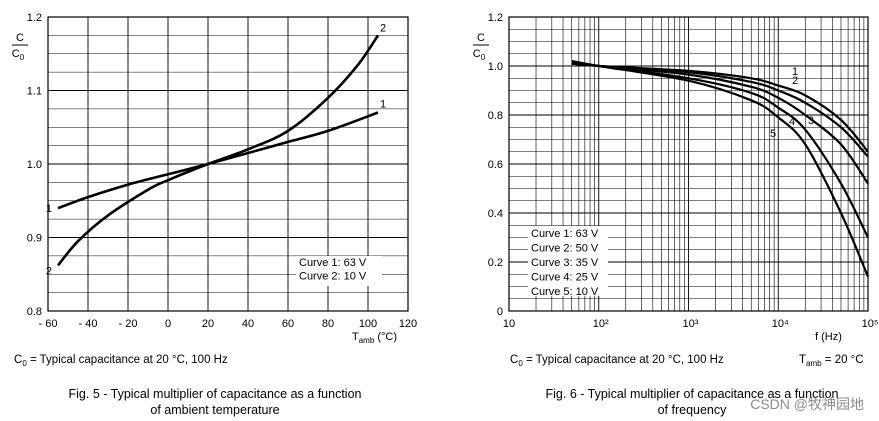 This screenshot has height=421, width=879. What do you see at coordinates (168, 324) in the screenshot?
I see `x-tick-label: 0` at bounding box center [168, 324].